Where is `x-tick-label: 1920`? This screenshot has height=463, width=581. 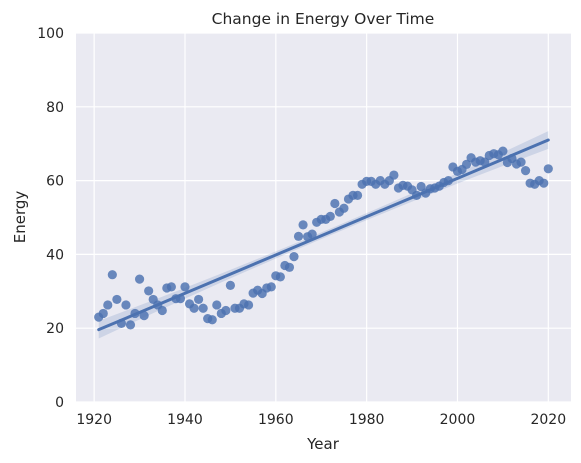 x-tick-label: 1920 is located at coordinates (94, 420).